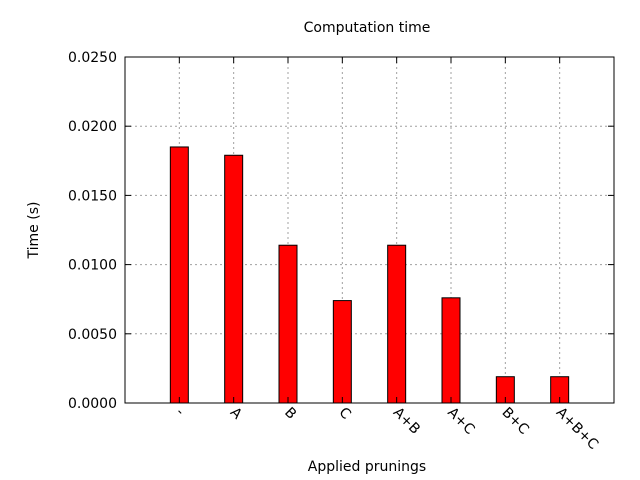 The width and height of the screenshot is (640, 480). Describe the element at coordinates (92, 127) in the screenshot. I see `y-tick-label: 0.0200` at that location.